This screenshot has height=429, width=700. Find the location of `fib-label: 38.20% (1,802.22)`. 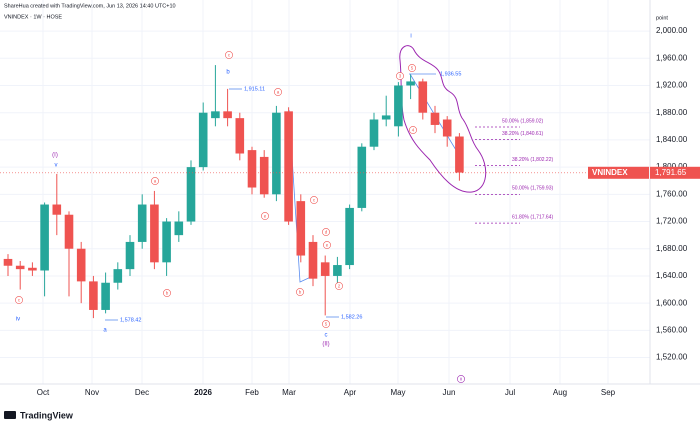

fib-label: 38.20% (1,802.22) is located at coordinates (532, 160).